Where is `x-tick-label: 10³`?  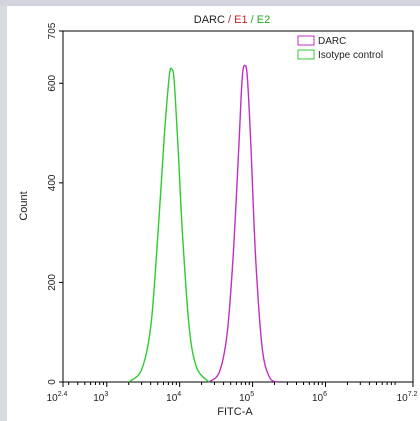 x-tick-label: 10³ is located at coordinates (100, 397).